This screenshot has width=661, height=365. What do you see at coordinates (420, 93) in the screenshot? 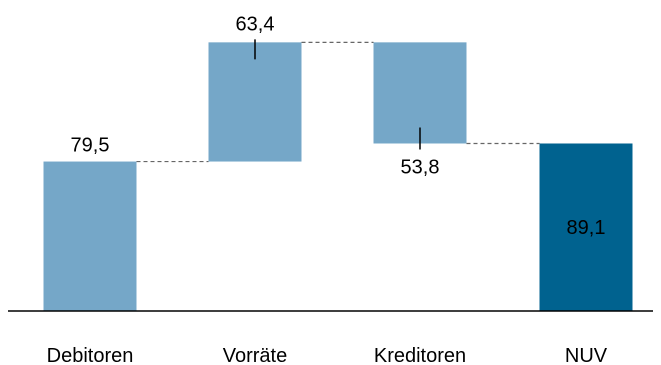
I see `bar-kreditoren` at bounding box center [420, 93].